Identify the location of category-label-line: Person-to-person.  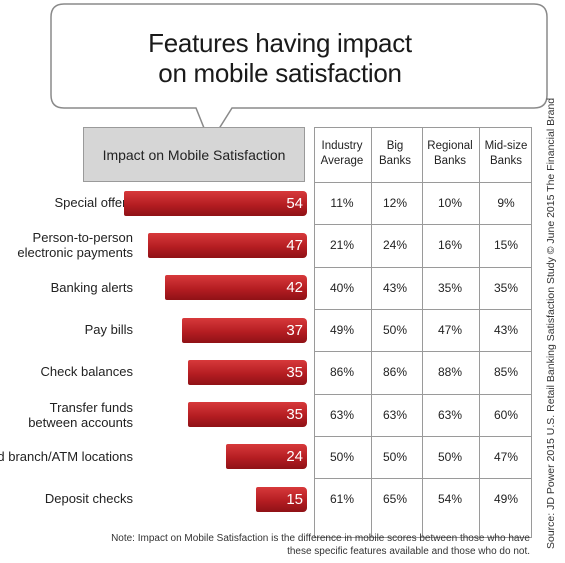
(82, 238).